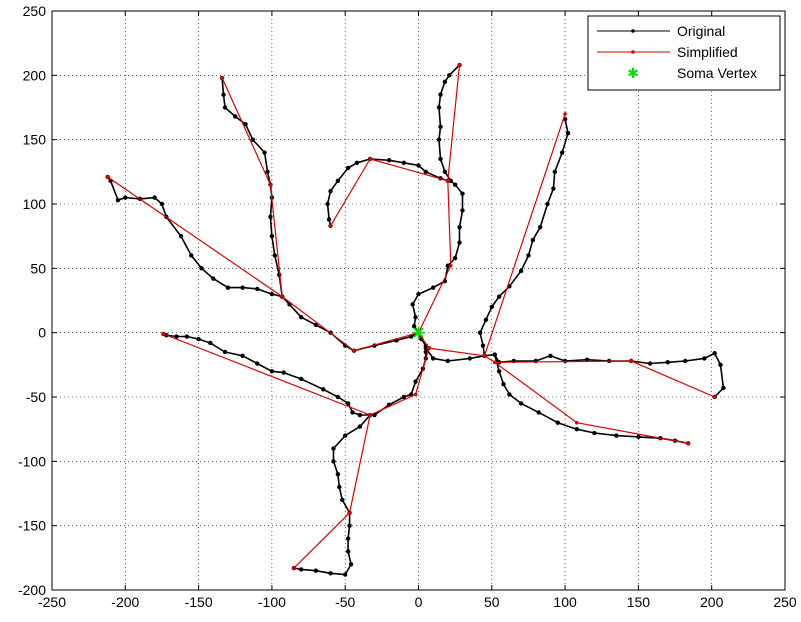  Describe the element at coordinates (345, 602) in the screenshot. I see `x-tick-label: -50` at that location.